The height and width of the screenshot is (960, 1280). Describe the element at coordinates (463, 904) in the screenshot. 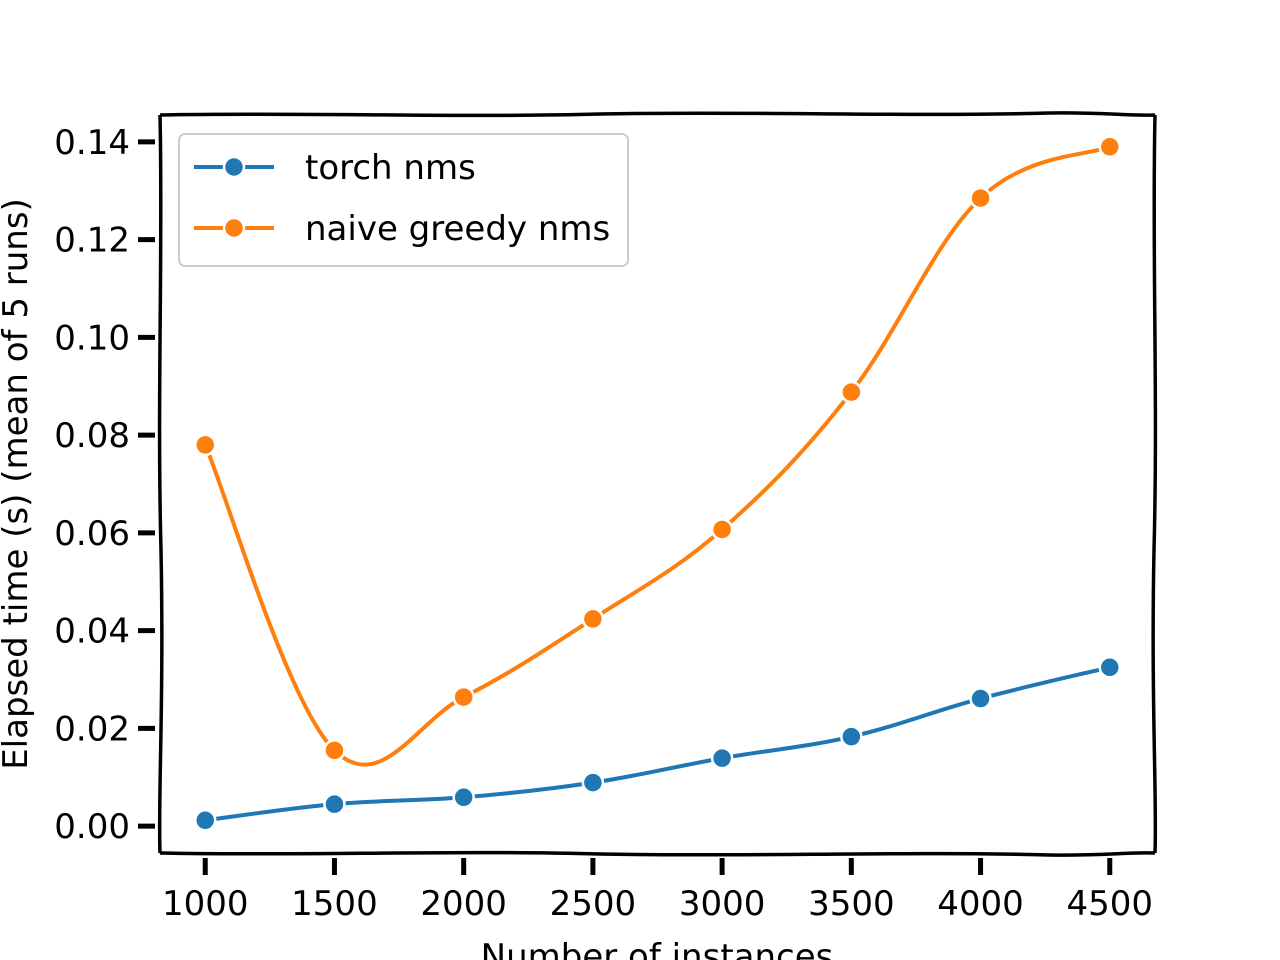

I see `x-tick-label: 2000` at that location.